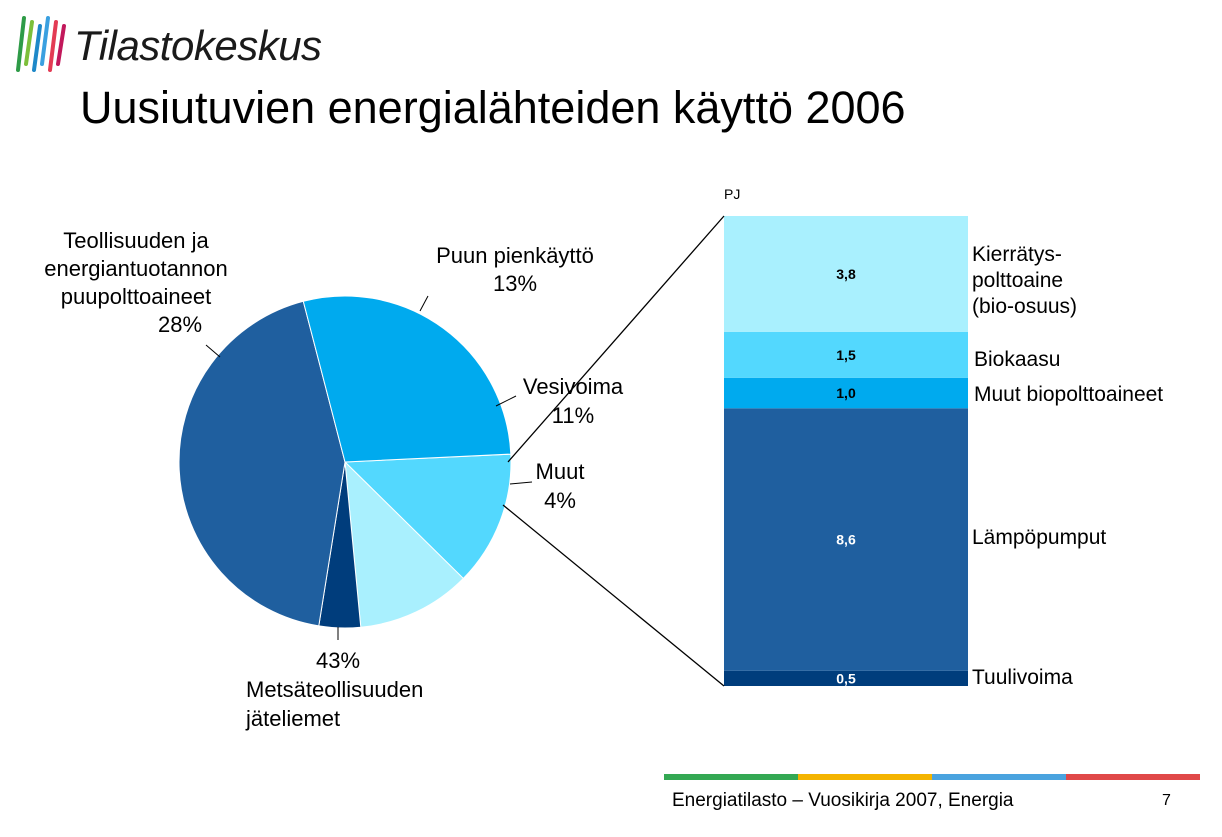  I want to click on bar-category-label: Lämpöpumput, so click(1039, 537).